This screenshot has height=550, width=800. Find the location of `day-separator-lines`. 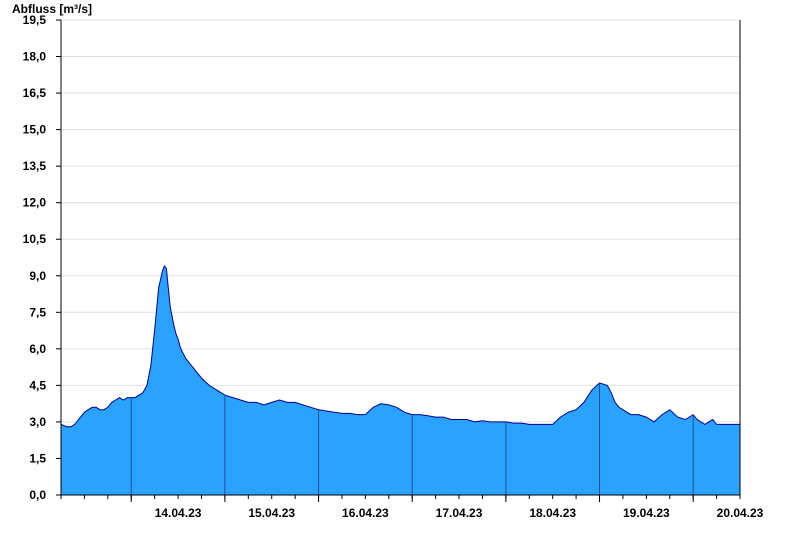

day-separator-lines is located at coordinates (412, 438).